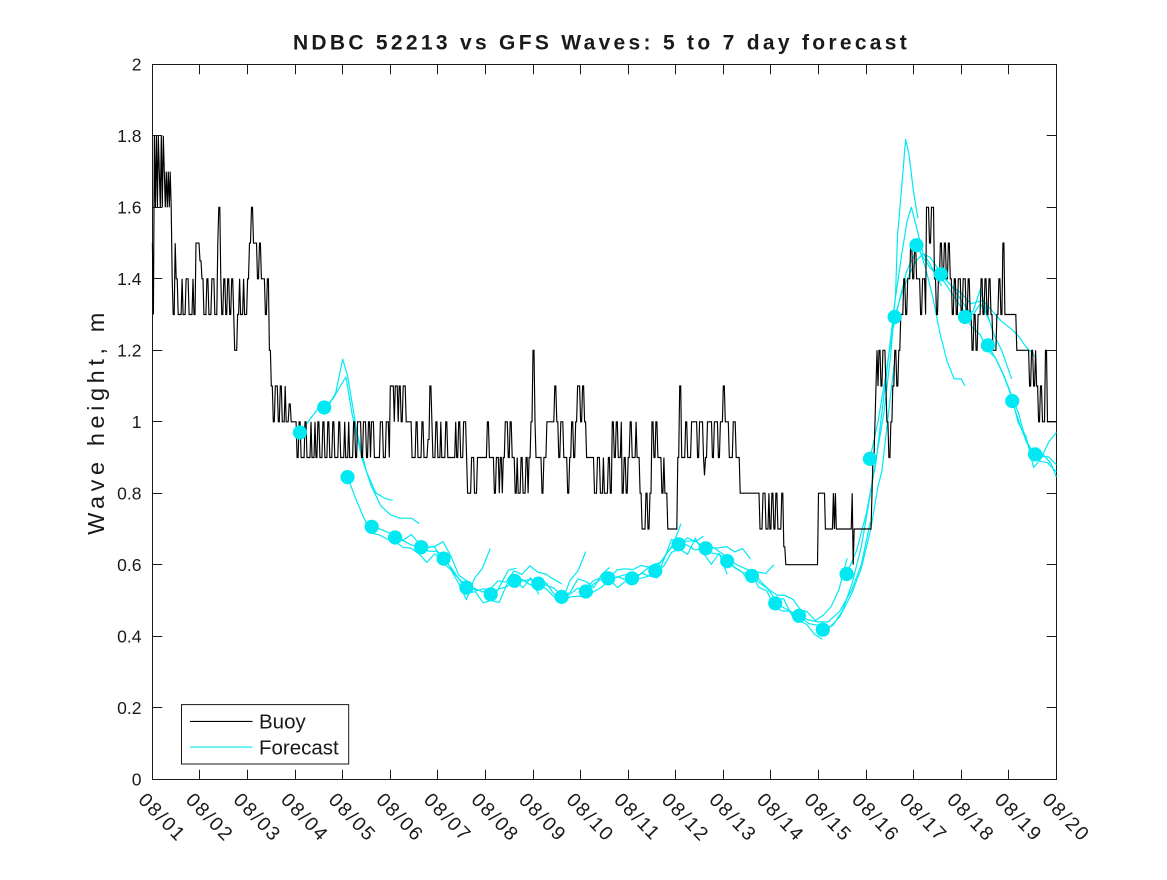  I want to click on svg-text: 1.8, so click(129, 136).